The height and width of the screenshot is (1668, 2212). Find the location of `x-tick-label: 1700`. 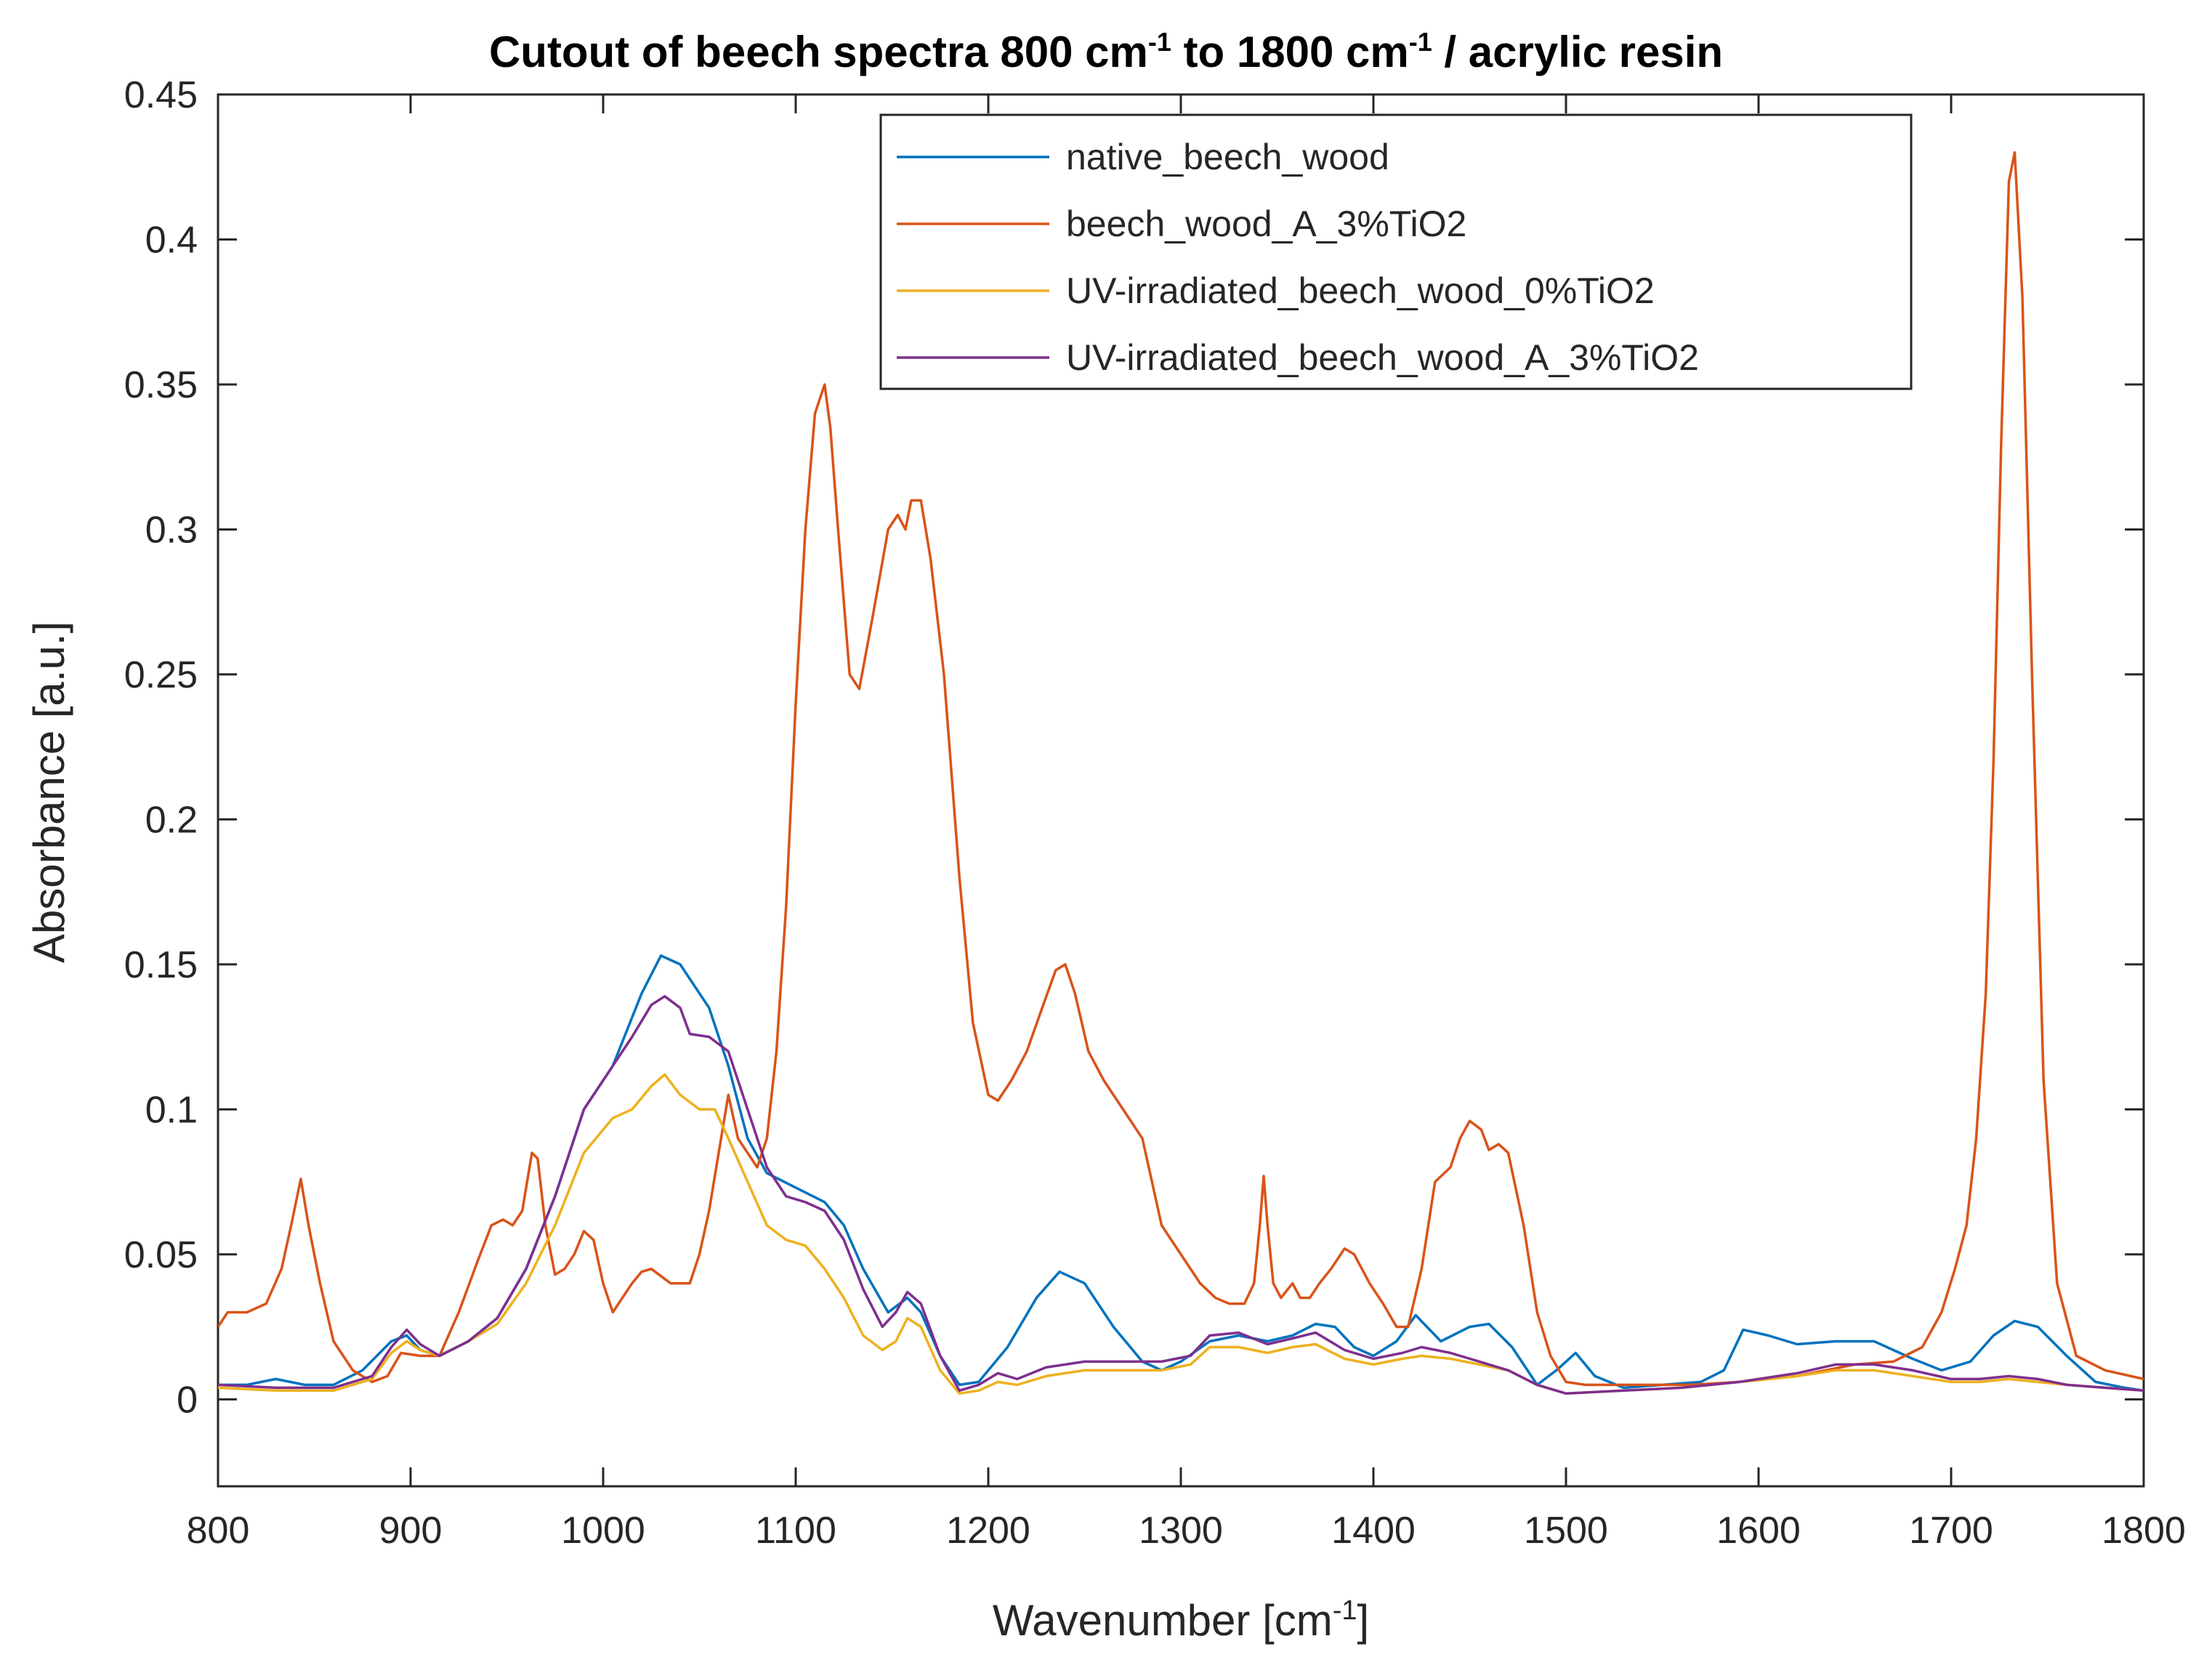

x-tick-label: 1700 is located at coordinates (1951, 1531).